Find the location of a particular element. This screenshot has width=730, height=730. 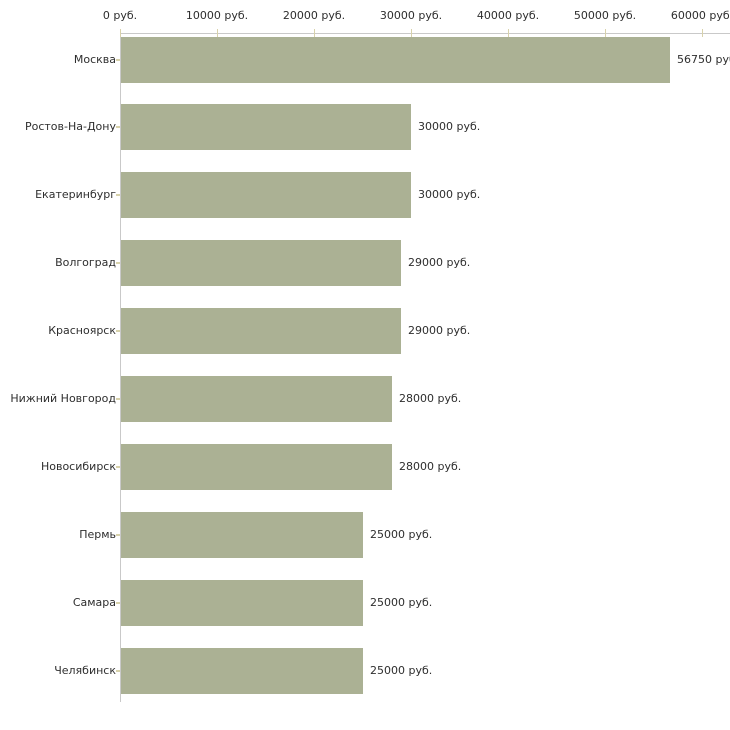

x-axis-tick-label: 0 руб. is located at coordinates (120, 15).